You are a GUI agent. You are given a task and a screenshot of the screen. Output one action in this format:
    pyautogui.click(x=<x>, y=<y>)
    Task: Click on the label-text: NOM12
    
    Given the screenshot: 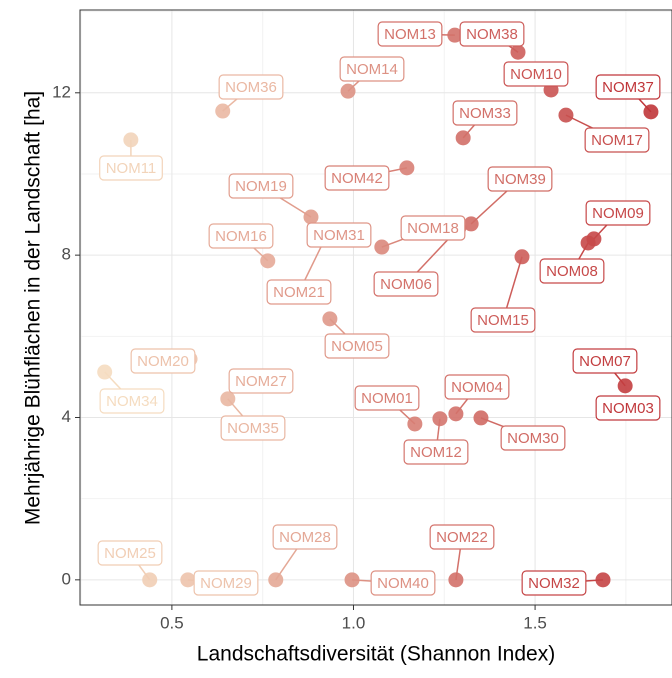 What is the action you would take?
    pyautogui.click(x=436, y=452)
    